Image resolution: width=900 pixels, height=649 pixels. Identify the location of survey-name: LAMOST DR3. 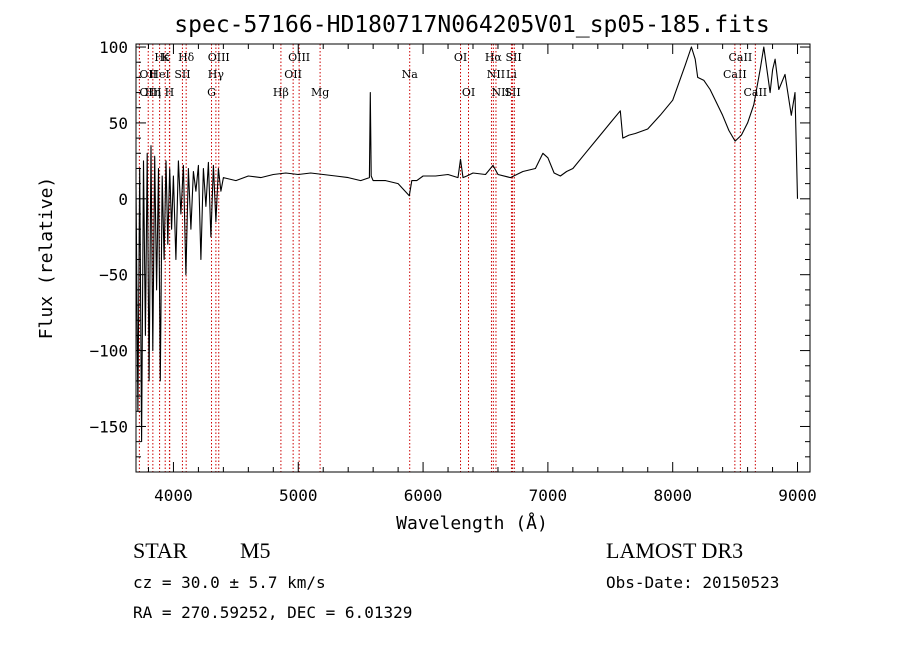
(675, 550).